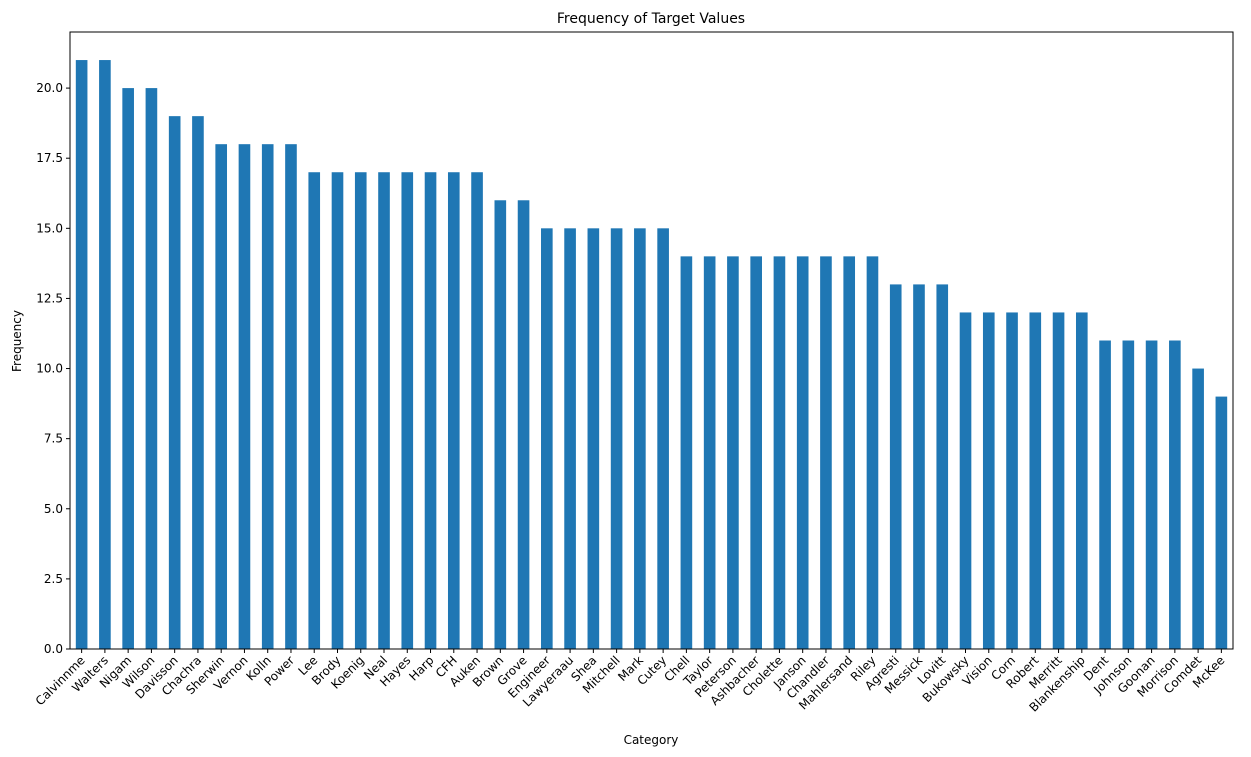 The width and height of the screenshot is (1251, 757). What do you see at coordinates (477, 411) in the screenshot?
I see `bar-auken` at bounding box center [477, 411].